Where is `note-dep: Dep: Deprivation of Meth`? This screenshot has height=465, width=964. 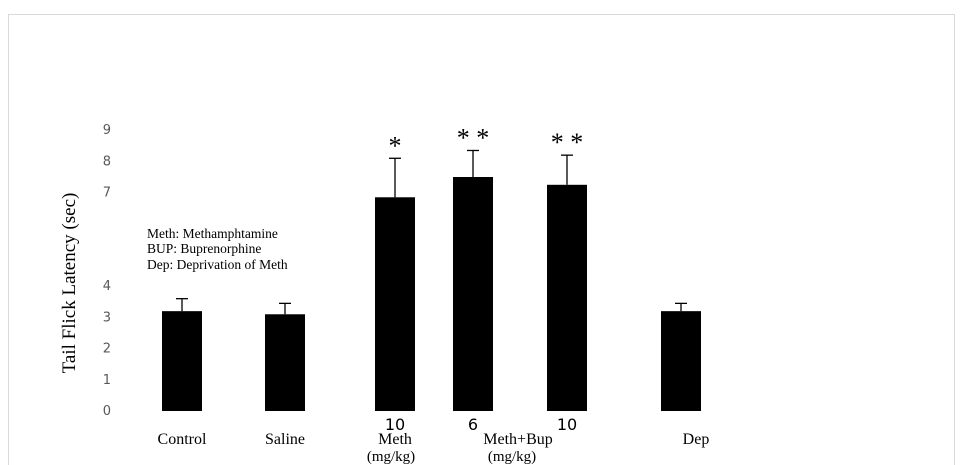 note-dep: Dep: Deprivation of Meth is located at coordinates (217, 264).